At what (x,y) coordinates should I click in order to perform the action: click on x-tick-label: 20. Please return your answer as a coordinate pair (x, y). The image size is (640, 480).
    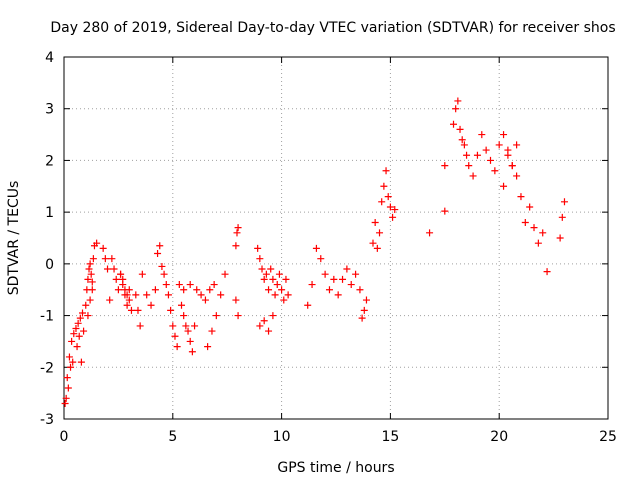
    Looking at the image, I should click on (499, 437).